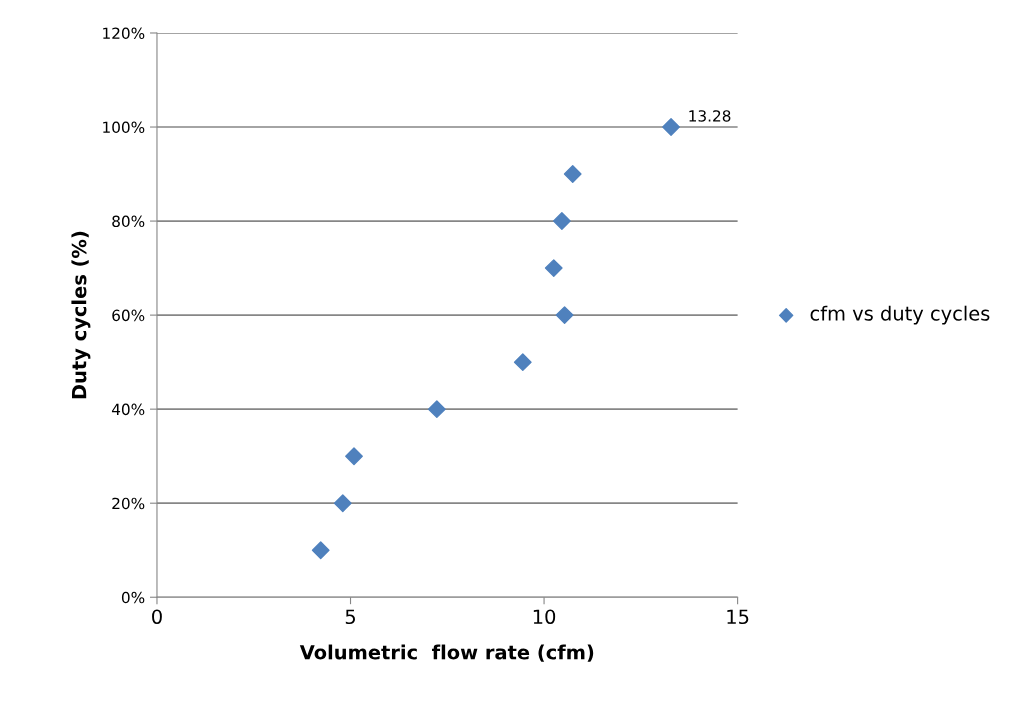 The image size is (1016, 711). What do you see at coordinates (128, 503) in the screenshot?
I see `y-tick-label: 20%` at bounding box center [128, 503].